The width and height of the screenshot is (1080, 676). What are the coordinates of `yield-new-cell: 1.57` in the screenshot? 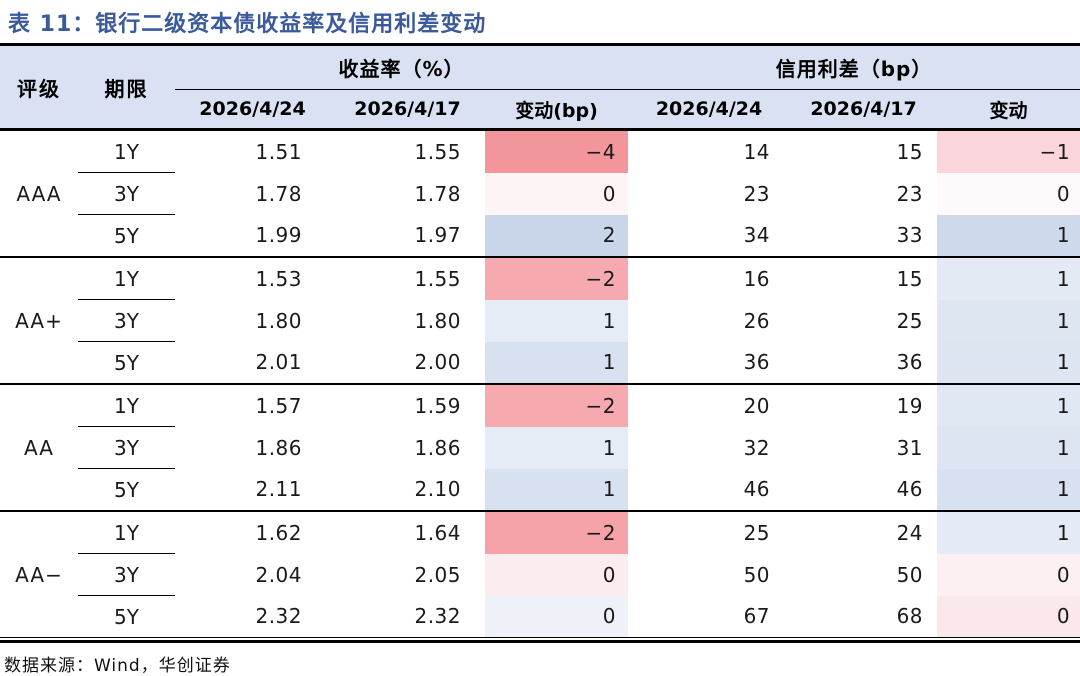 It's located at (252, 405).